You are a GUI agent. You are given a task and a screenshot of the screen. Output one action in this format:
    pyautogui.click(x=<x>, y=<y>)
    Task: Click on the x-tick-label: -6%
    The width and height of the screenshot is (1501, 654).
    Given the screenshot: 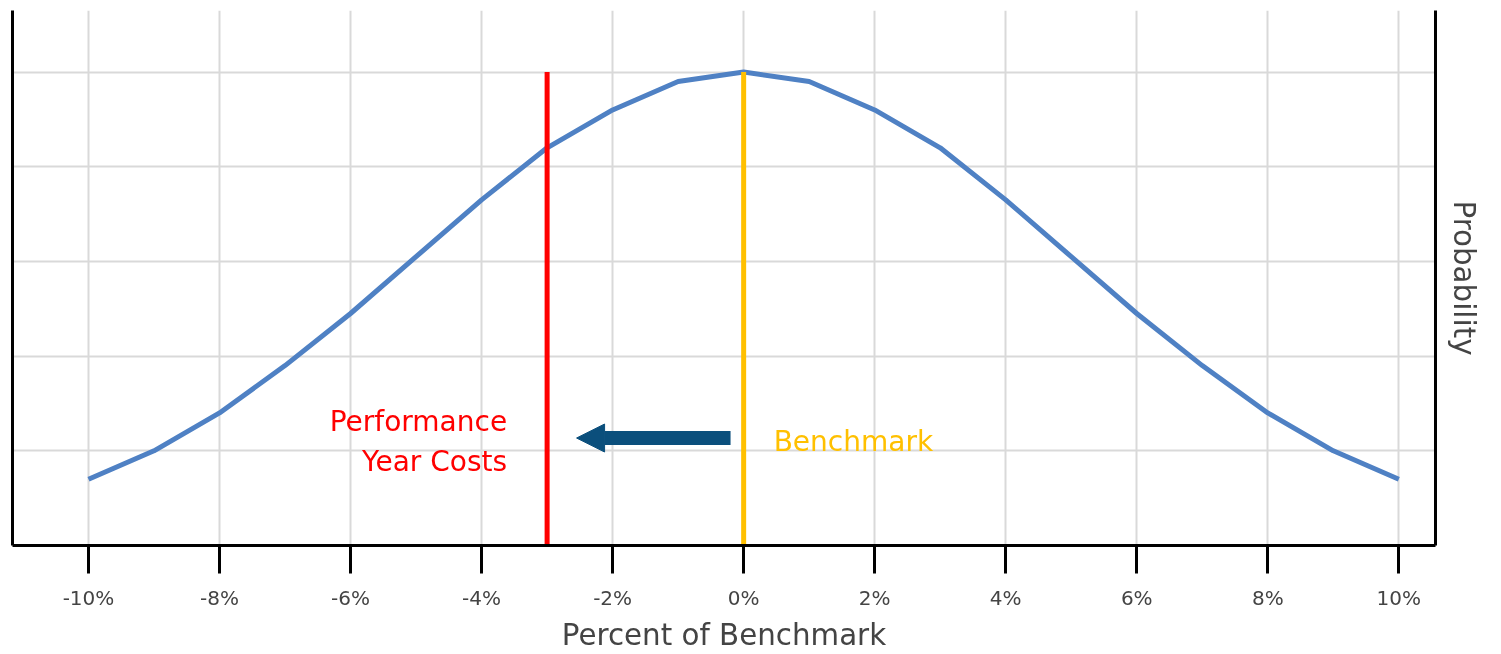 What is the action you would take?
    pyautogui.click(x=351, y=597)
    